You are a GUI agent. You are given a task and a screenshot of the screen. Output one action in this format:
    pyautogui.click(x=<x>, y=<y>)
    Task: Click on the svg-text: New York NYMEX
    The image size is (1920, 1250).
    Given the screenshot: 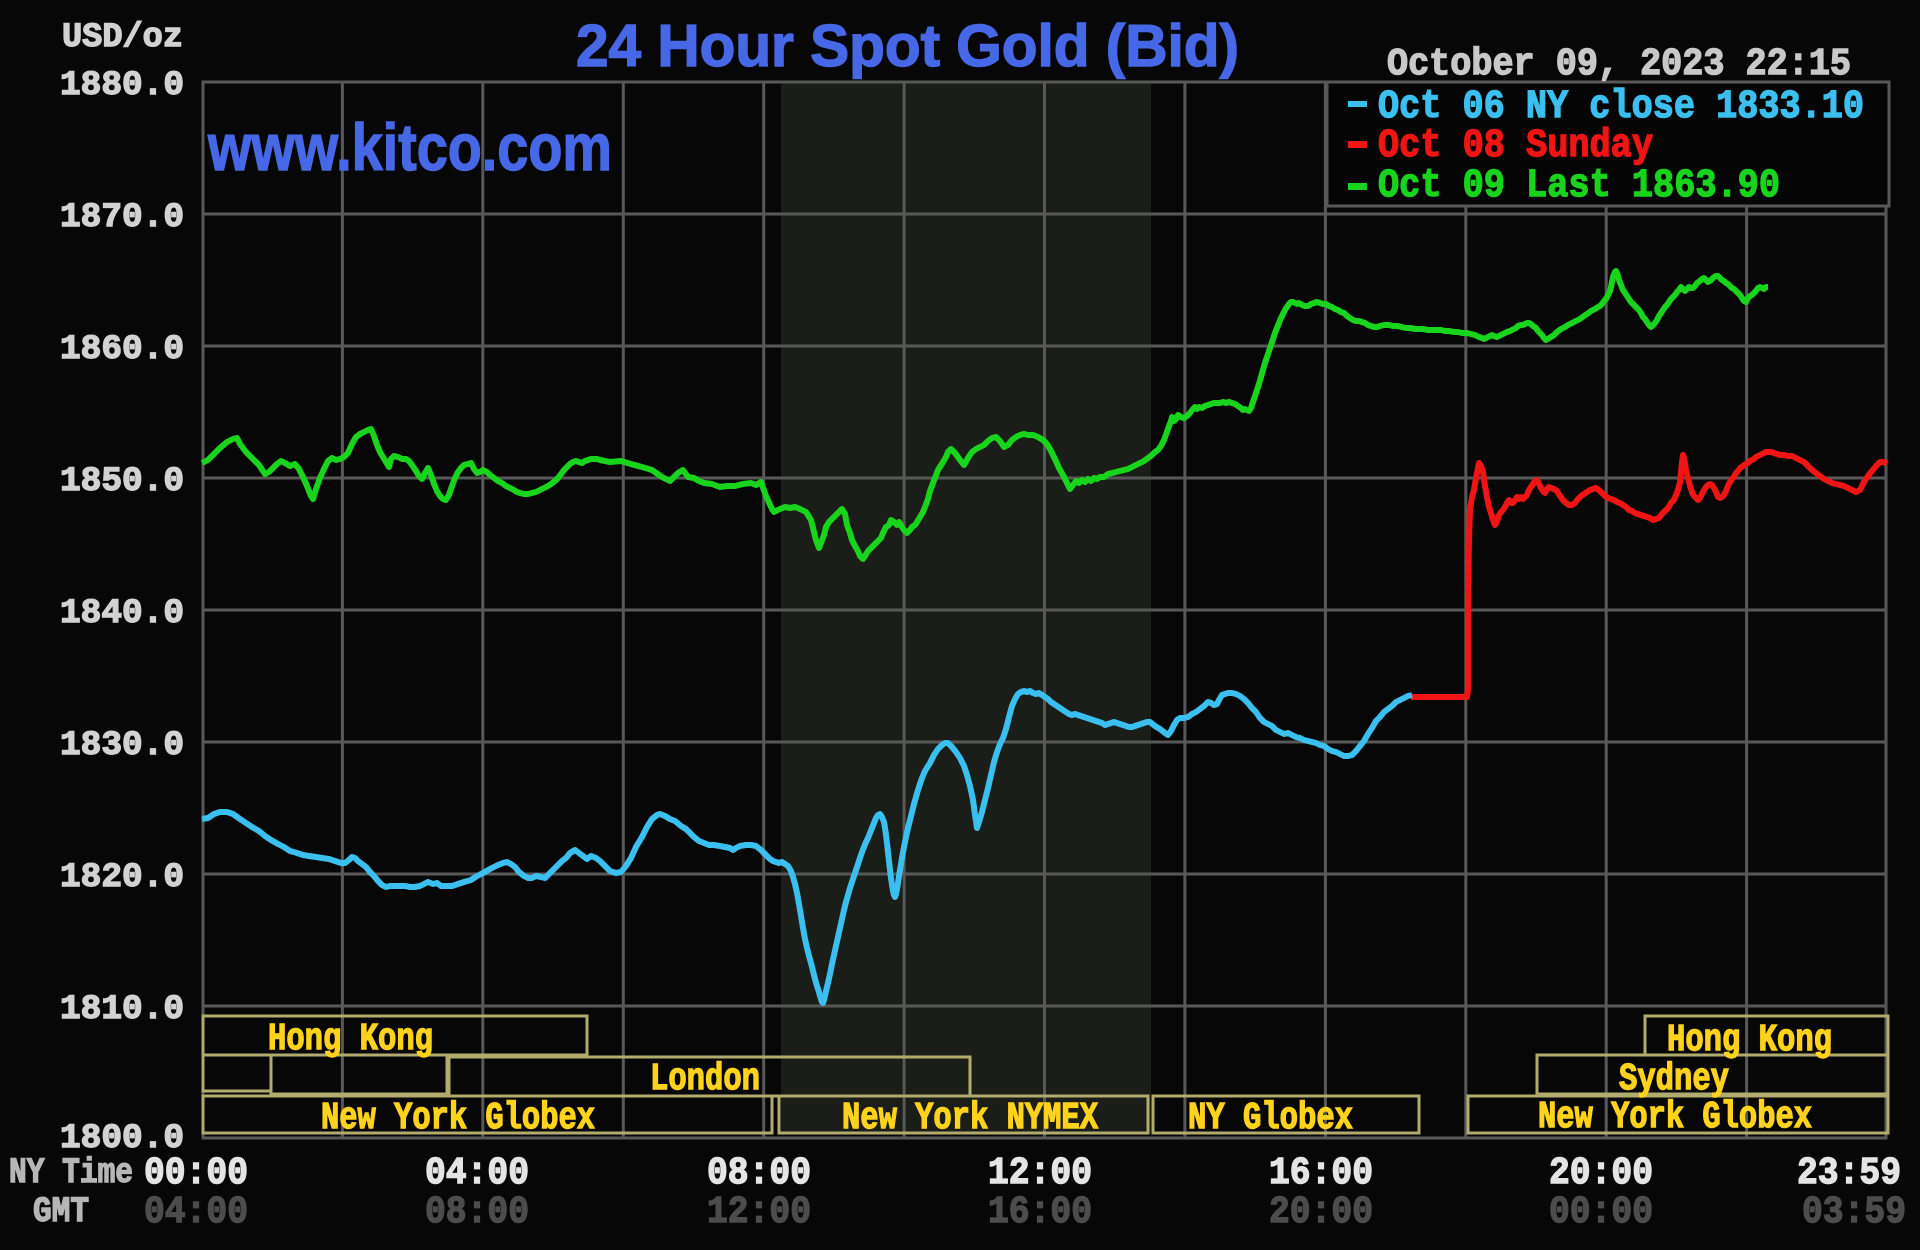 What is the action you would take?
    pyautogui.click(x=970, y=1118)
    